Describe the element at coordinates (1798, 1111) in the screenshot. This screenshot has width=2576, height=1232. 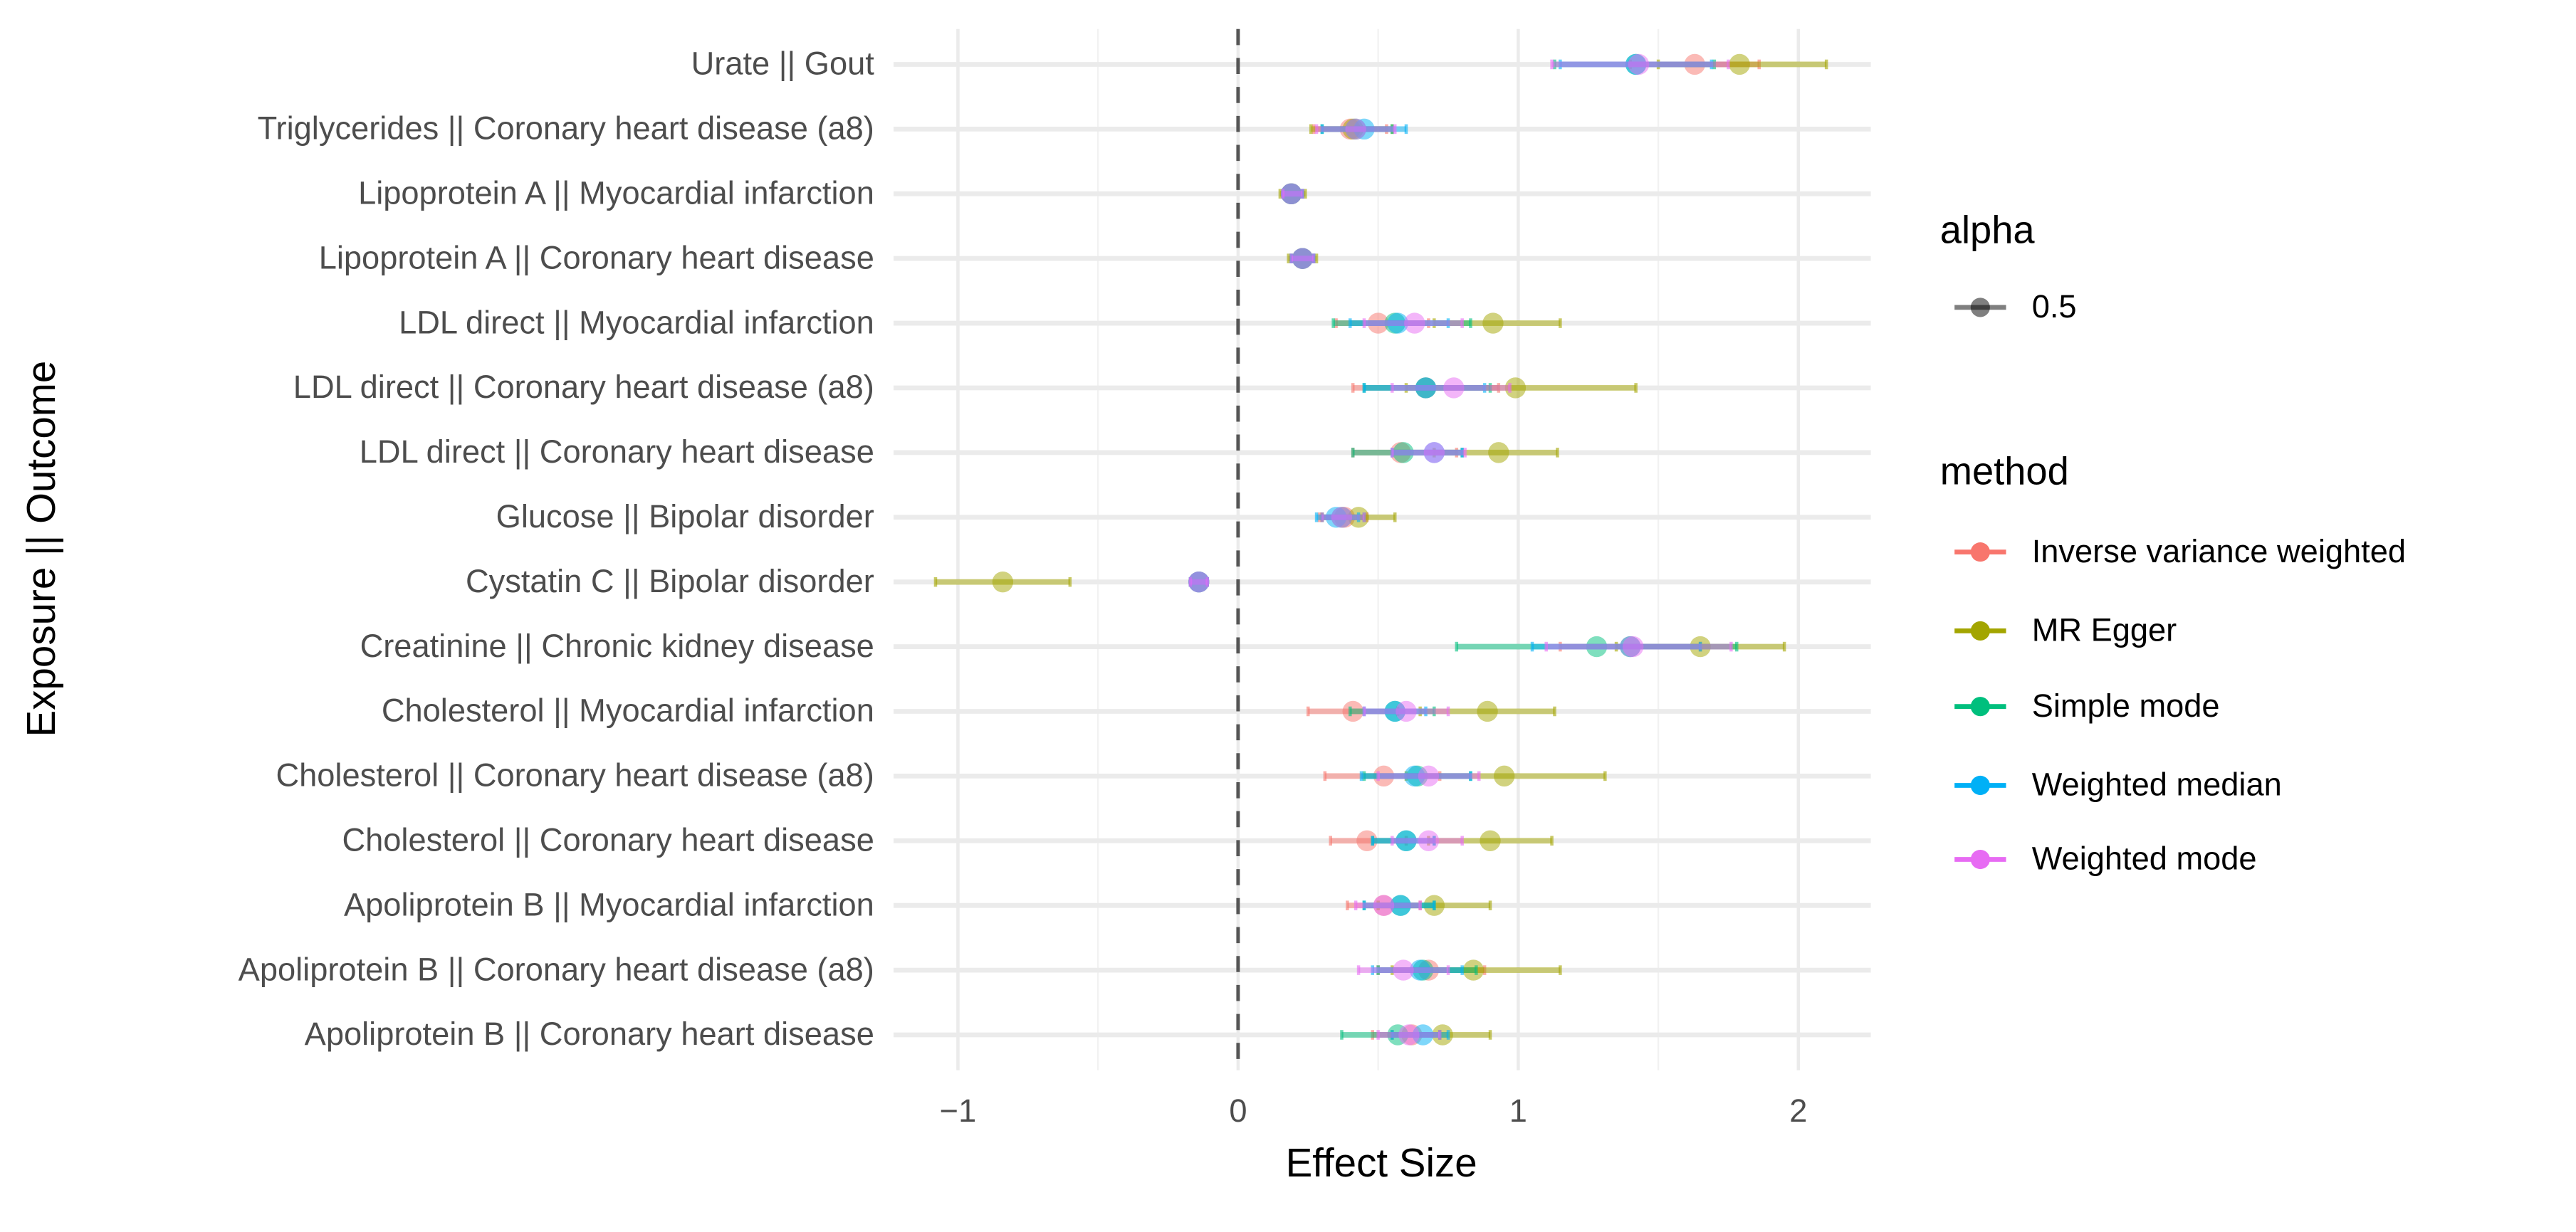
I see `x-tick-label: 2` at that location.